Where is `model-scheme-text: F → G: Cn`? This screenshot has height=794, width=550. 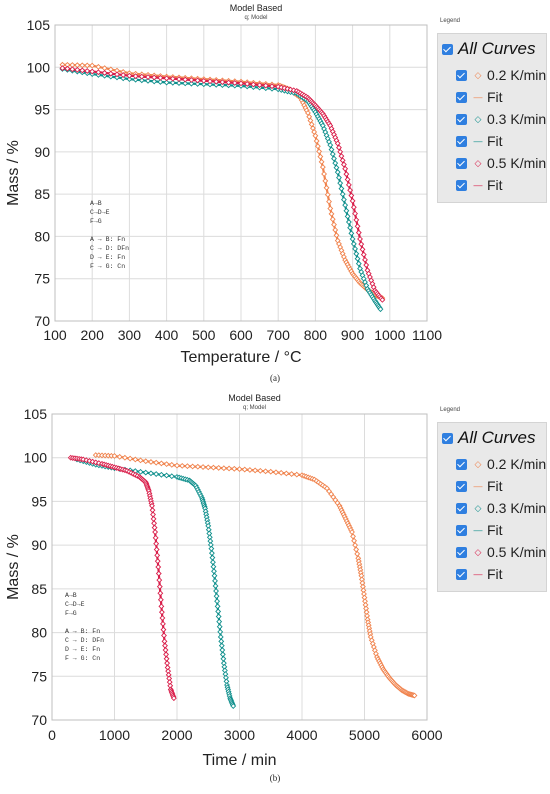
model-scheme-text: F → G: Cn is located at coordinates (82, 658).